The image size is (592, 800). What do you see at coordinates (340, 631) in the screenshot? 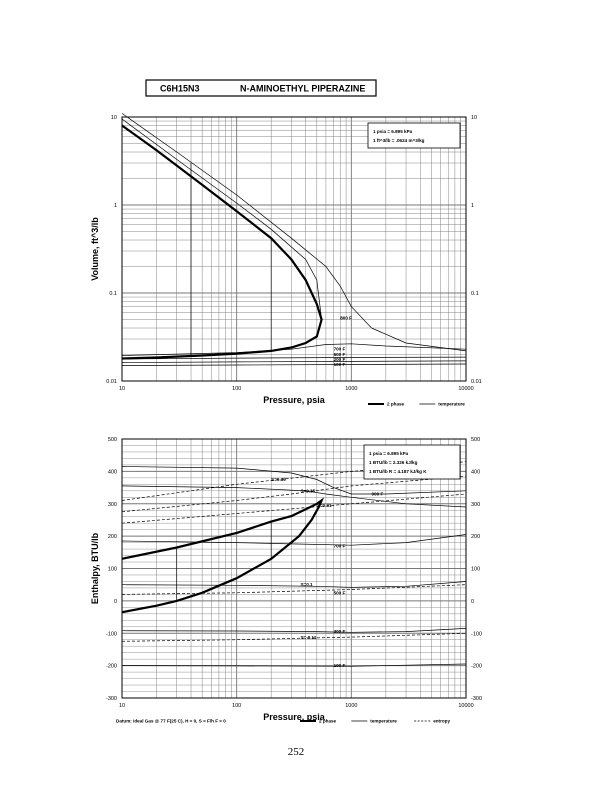
I see `isotherm-label: 300 F` at bounding box center [340, 631].